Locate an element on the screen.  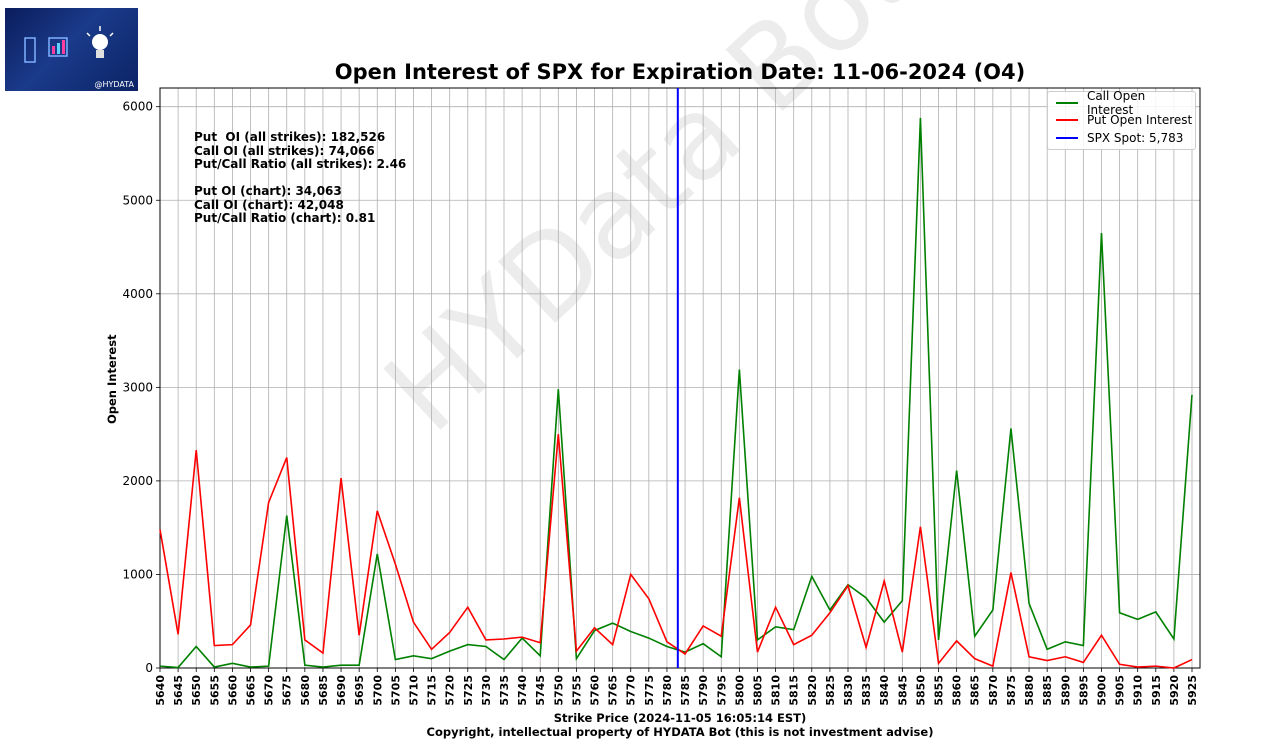
stat-pc-ratio-all: Put/Call Ratio (all strikes): 2.46 is located at coordinates (300, 164).